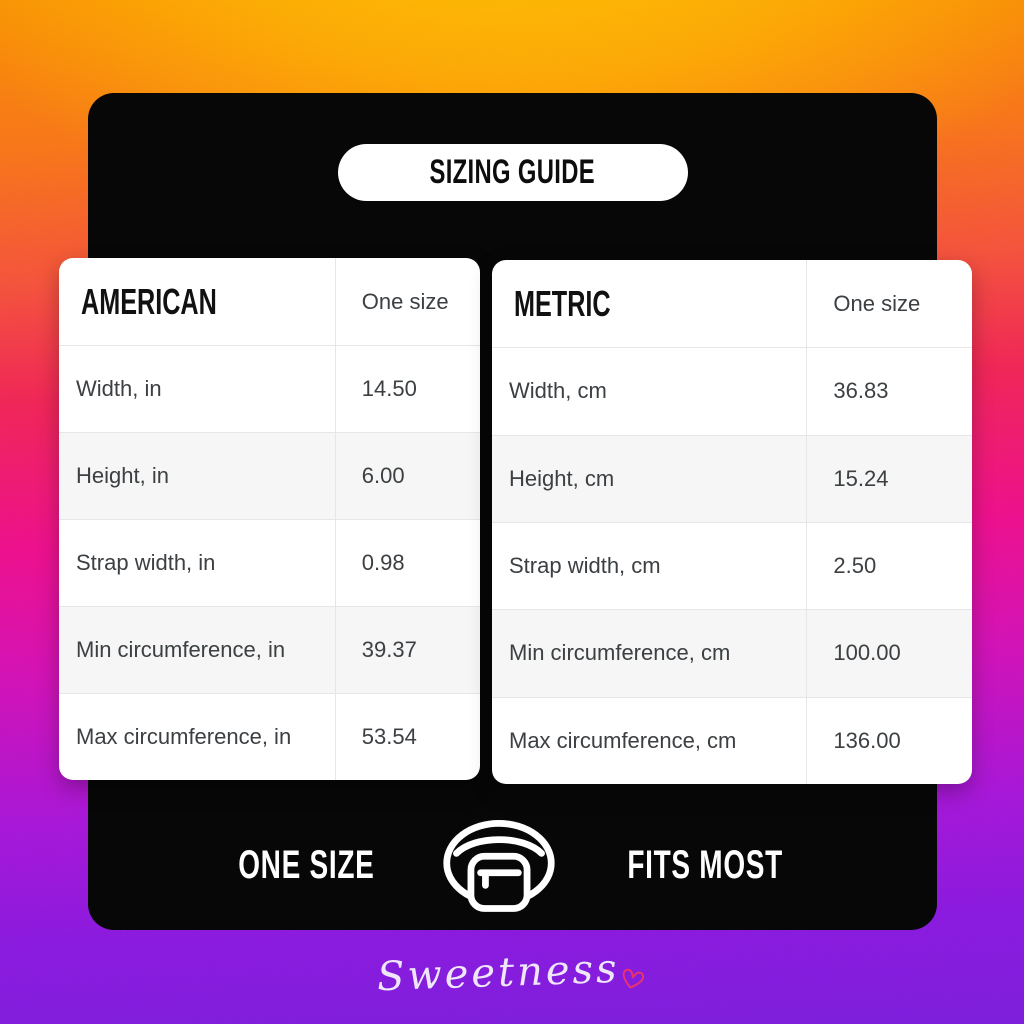  What do you see at coordinates (867, 653) in the screenshot?
I see `row-value: 100.00` at bounding box center [867, 653].